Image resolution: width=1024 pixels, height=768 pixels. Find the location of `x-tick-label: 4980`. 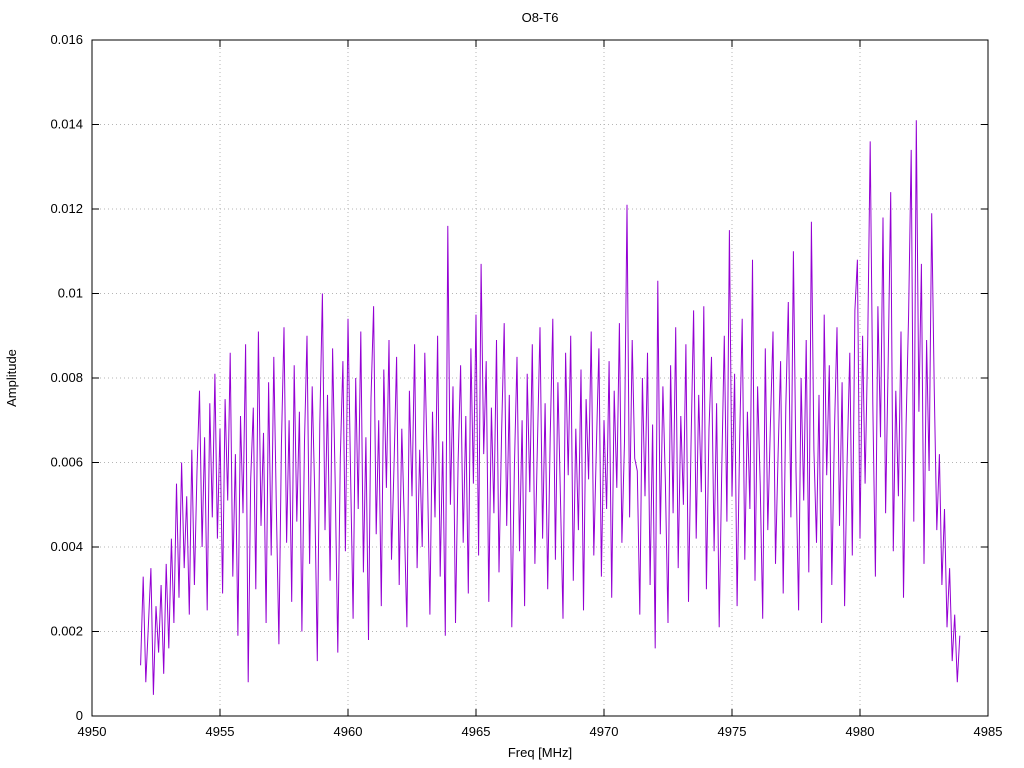

x-tick-label: 4980 is located at coordinates (860, 731).